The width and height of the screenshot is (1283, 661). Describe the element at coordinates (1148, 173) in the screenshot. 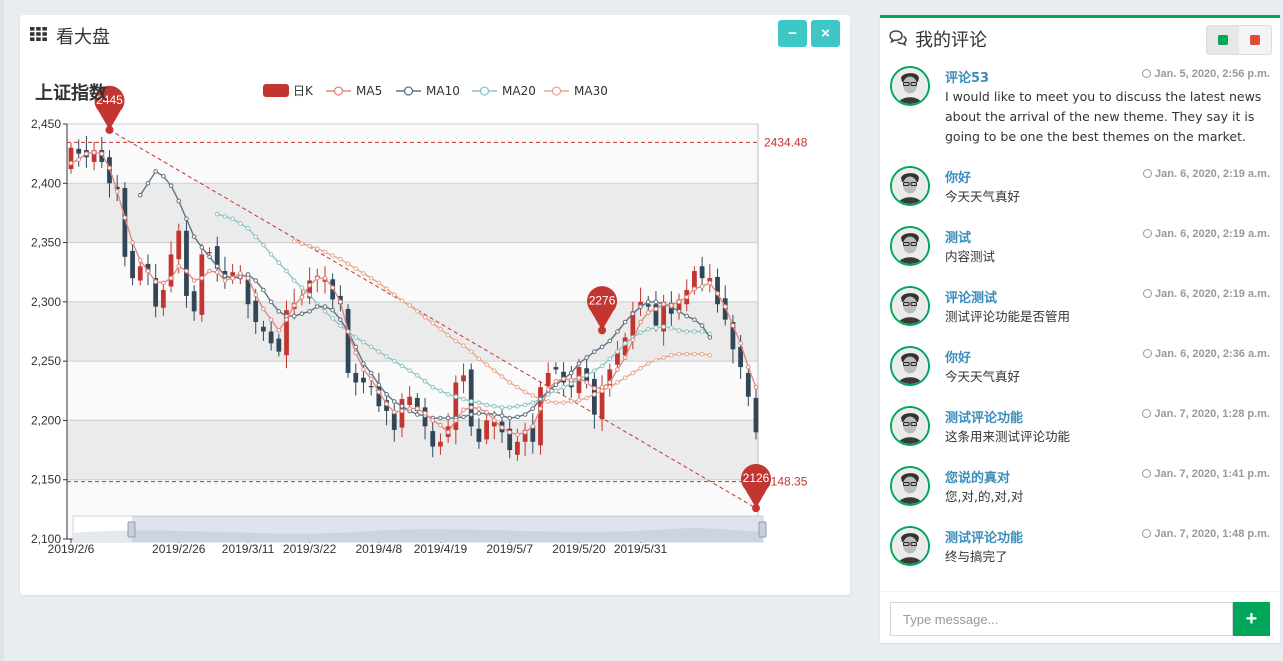

I see `clock-icon` at that location.